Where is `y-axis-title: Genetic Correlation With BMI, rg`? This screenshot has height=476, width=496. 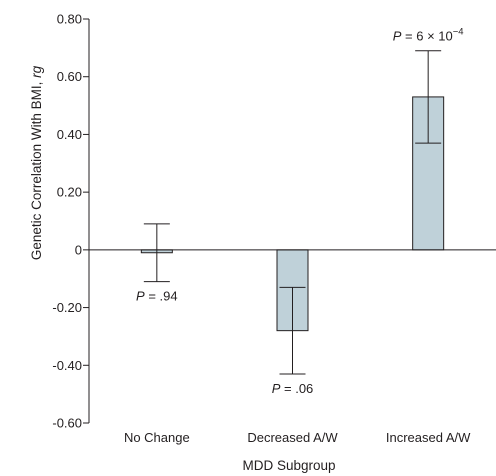
y-axis-title: Genetic Correlation With BMI, rg is located at coordinates (36, 162).